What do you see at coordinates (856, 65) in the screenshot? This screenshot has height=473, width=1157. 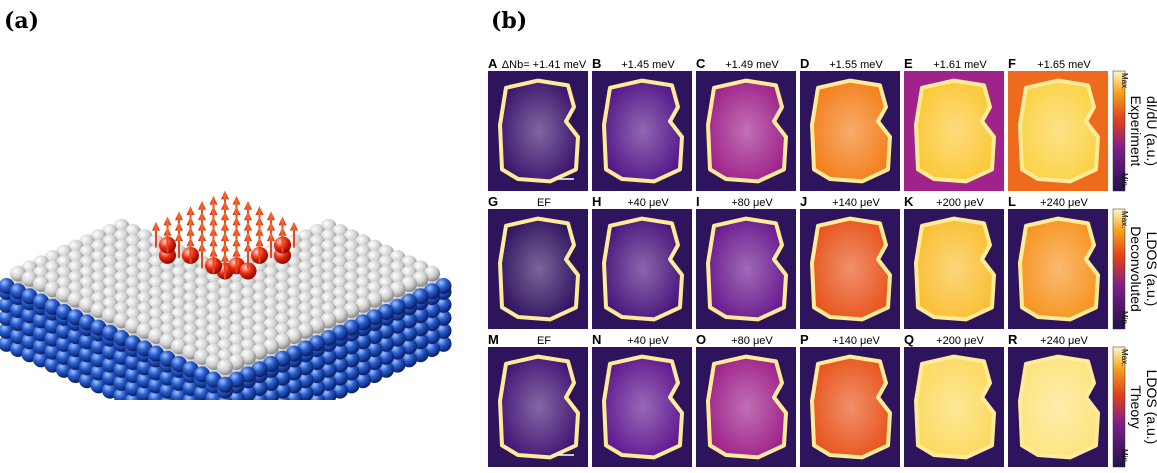 I see `tile-energy-label: +1.55 meV` at bounding box center [856, 65].